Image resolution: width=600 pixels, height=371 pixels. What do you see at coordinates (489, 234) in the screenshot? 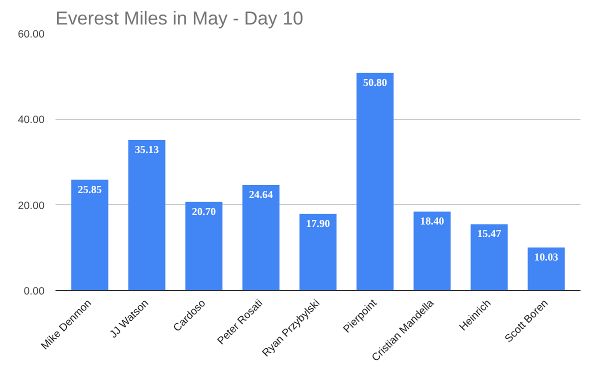
I see `data-label: 15.47` at bounding box center [489, 234].